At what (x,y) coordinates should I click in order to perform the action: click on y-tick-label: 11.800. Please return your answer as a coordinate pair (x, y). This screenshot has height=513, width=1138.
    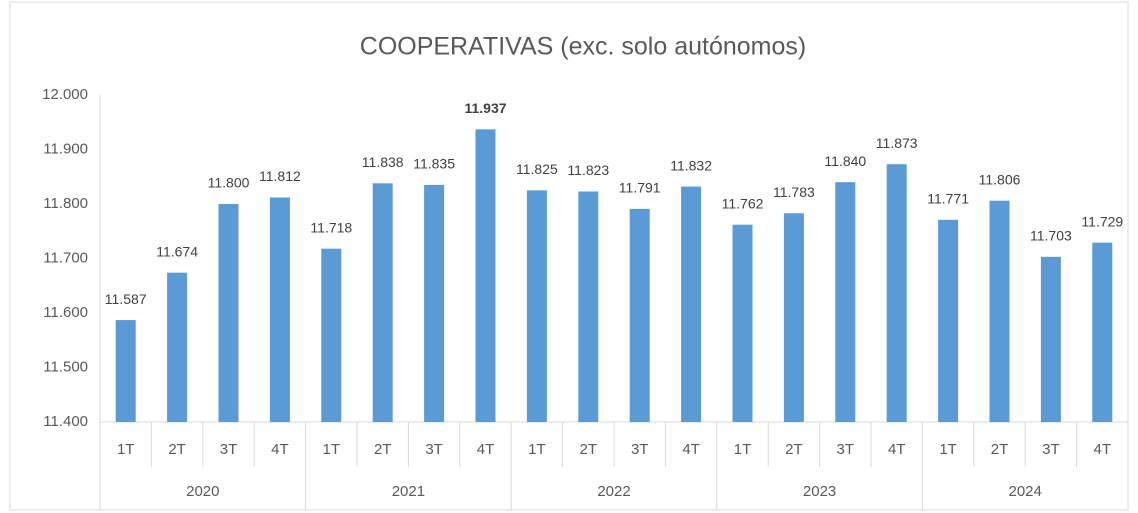
    Looking at the image, I should click on (65, 203).